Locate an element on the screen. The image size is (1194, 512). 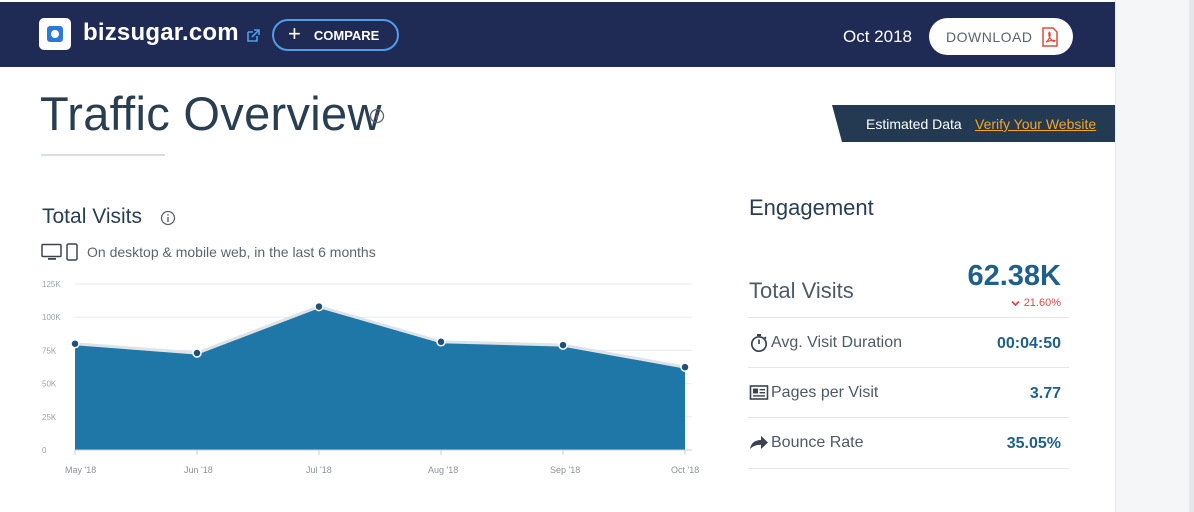
duration-label: Avg. Visit Duration is located at coordinates (837, 342).